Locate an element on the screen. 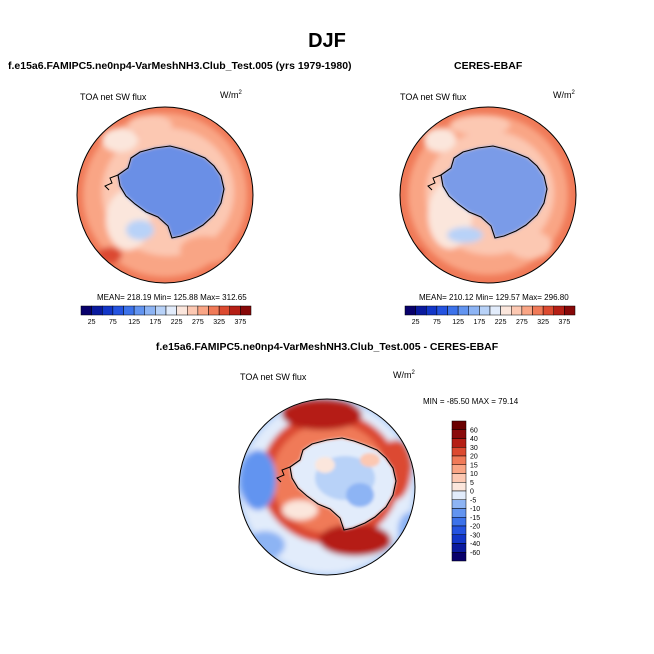 The height and width of the screenshot is (654, 654). colorbar-3-tick-label: 30 is located at coordinates (474, 448).